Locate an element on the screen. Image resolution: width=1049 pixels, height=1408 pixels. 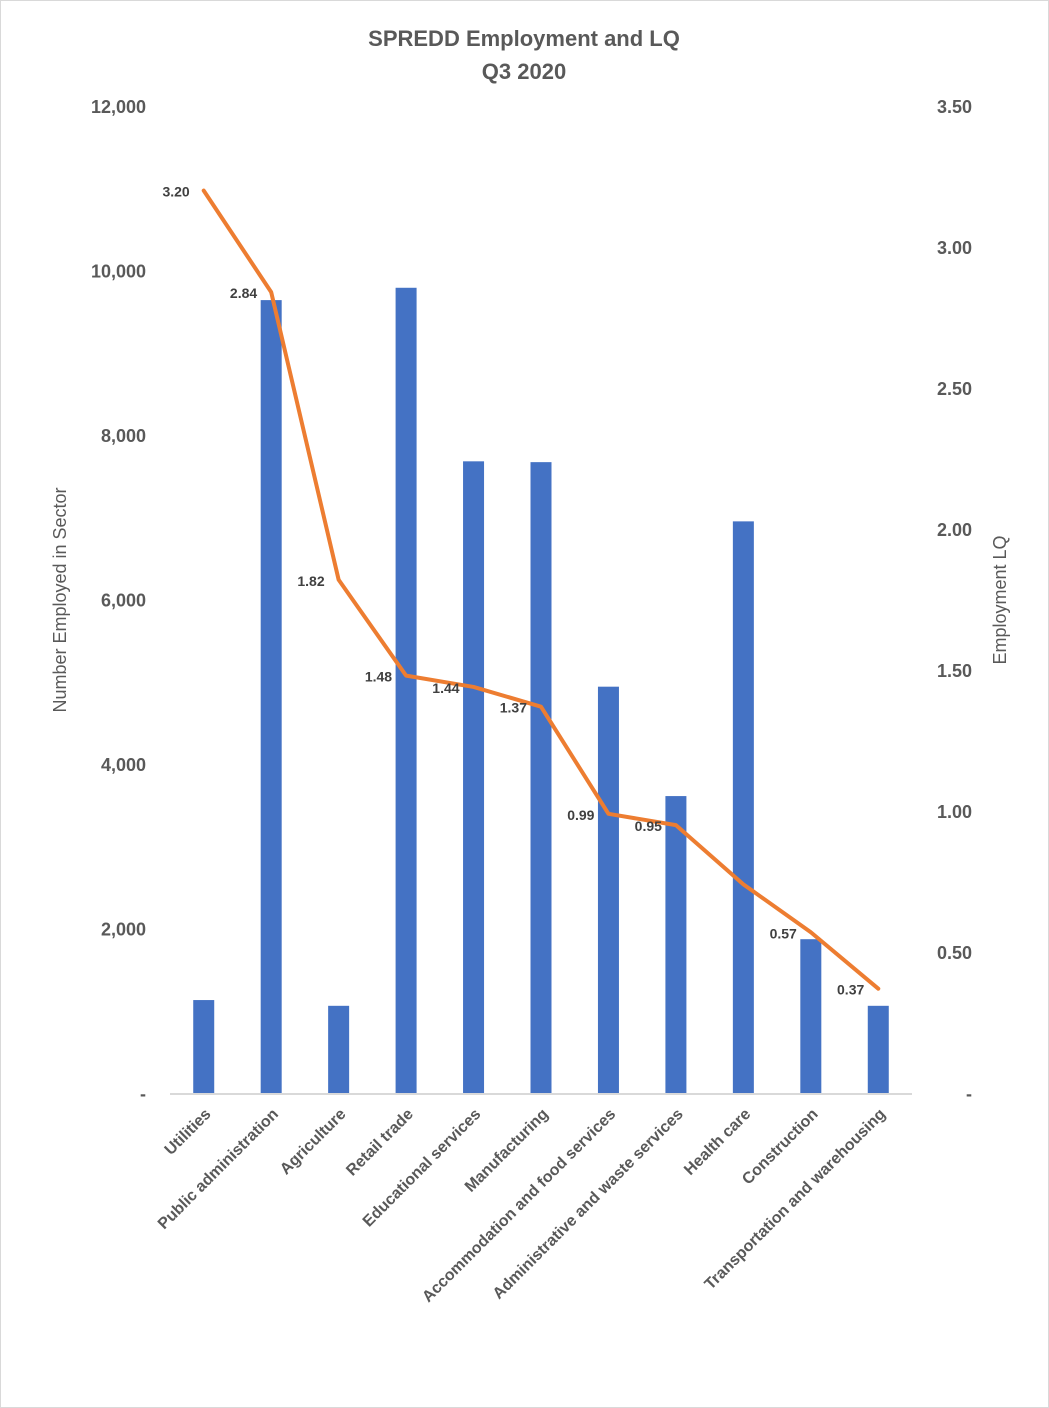
lq-data-label: 1.48 is located at coordinates (378, 677).